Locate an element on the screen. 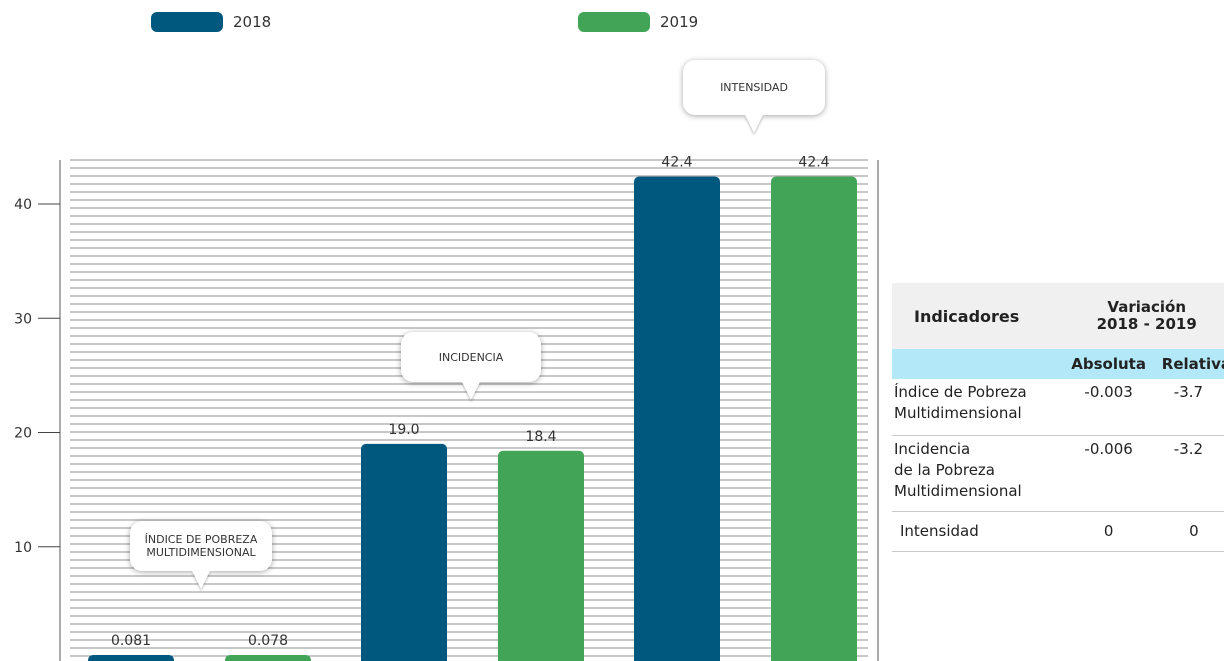 The height and width of the screenshot is (661, 1224). y-tick-label: 30 is located at coordinates (23, 319).